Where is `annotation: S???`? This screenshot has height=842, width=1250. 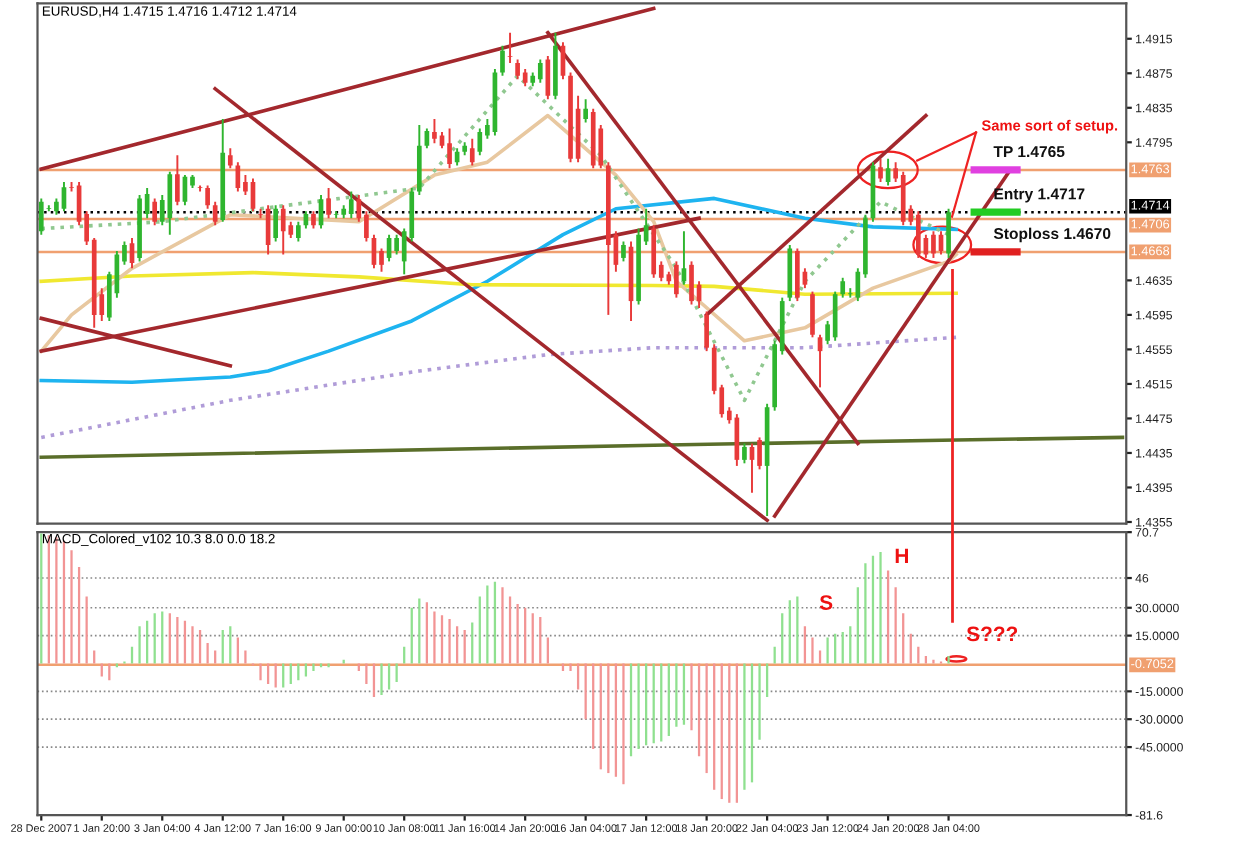
annotation: S??? is located at coordinates (992, 634).